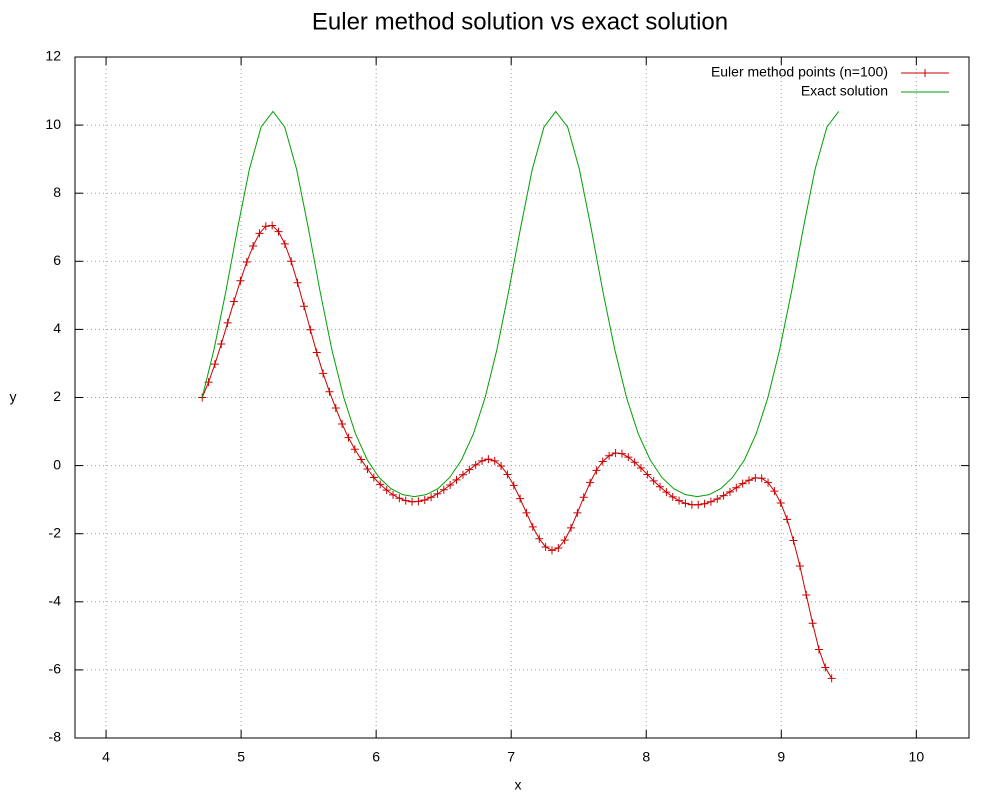 This screenshot has width=1000, height=800. Describe the element at coordinates (53, 56) in the screenshot. I see `y-tick-label: 12` at that location.